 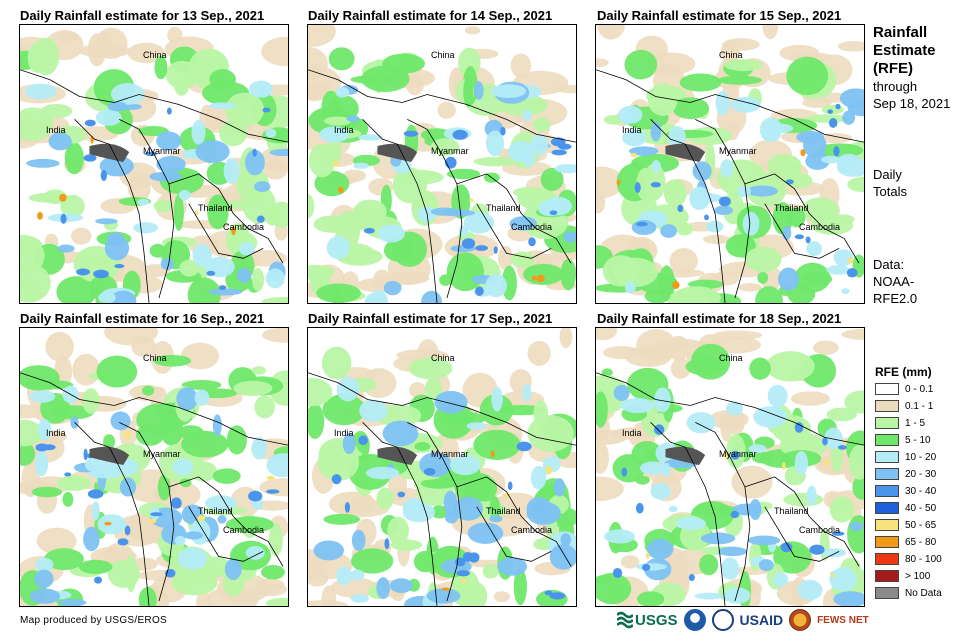 I want to click on side-date: Sep 18, 2021, so click(x=912, y=103).